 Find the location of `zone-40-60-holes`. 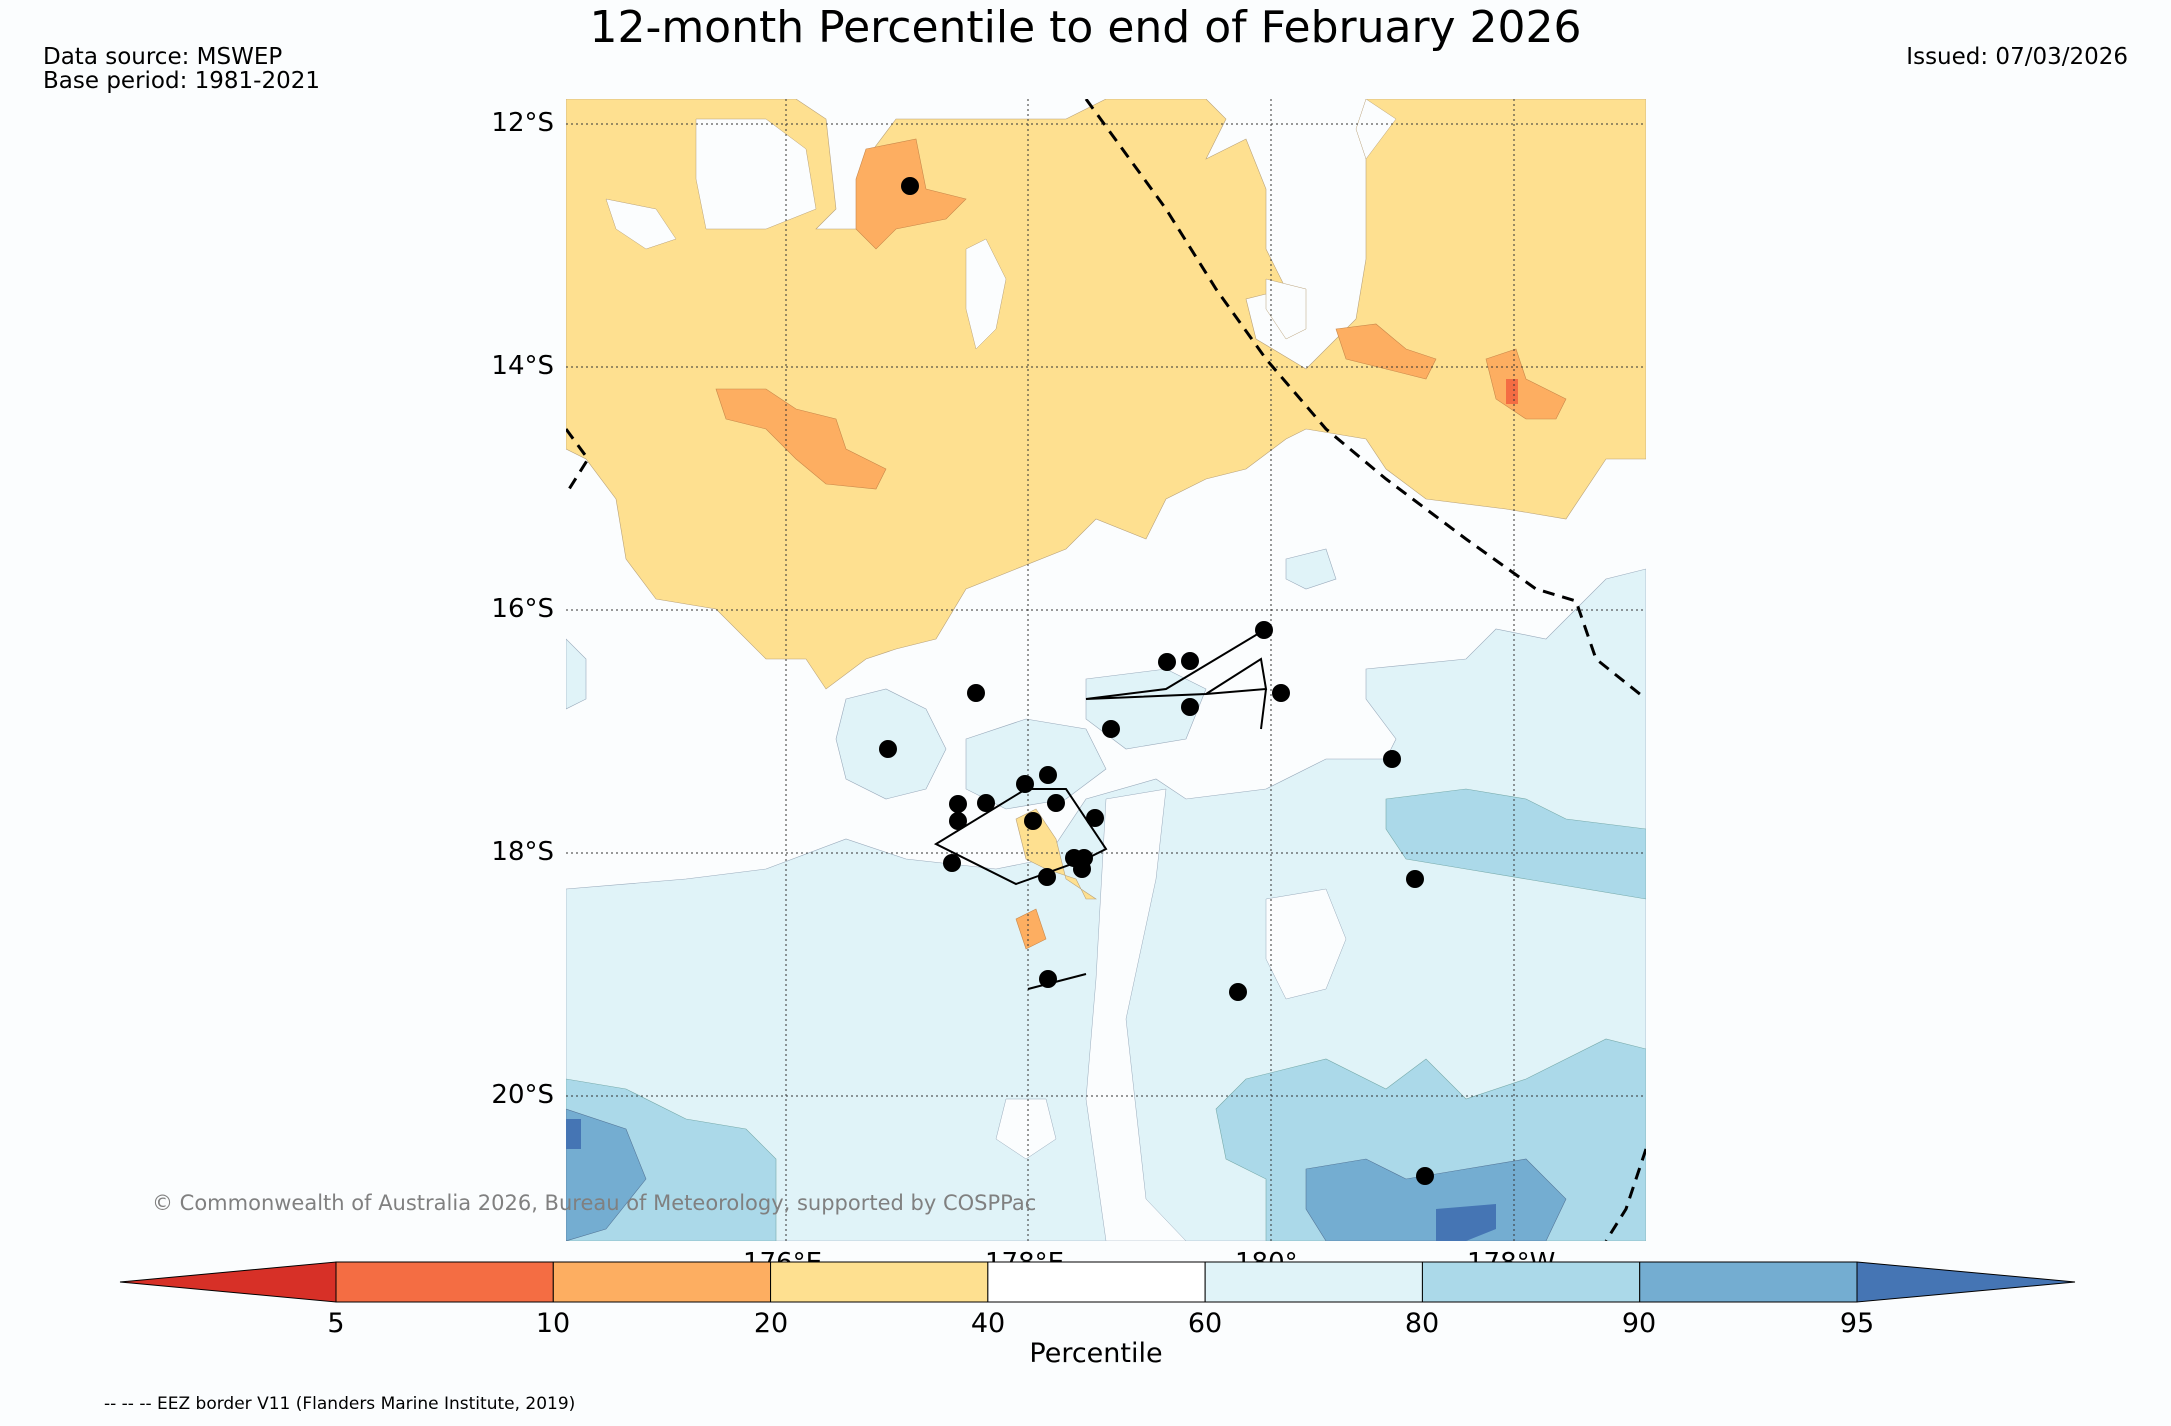

zone-40-60-holes is located at coordinates (1001, 224).